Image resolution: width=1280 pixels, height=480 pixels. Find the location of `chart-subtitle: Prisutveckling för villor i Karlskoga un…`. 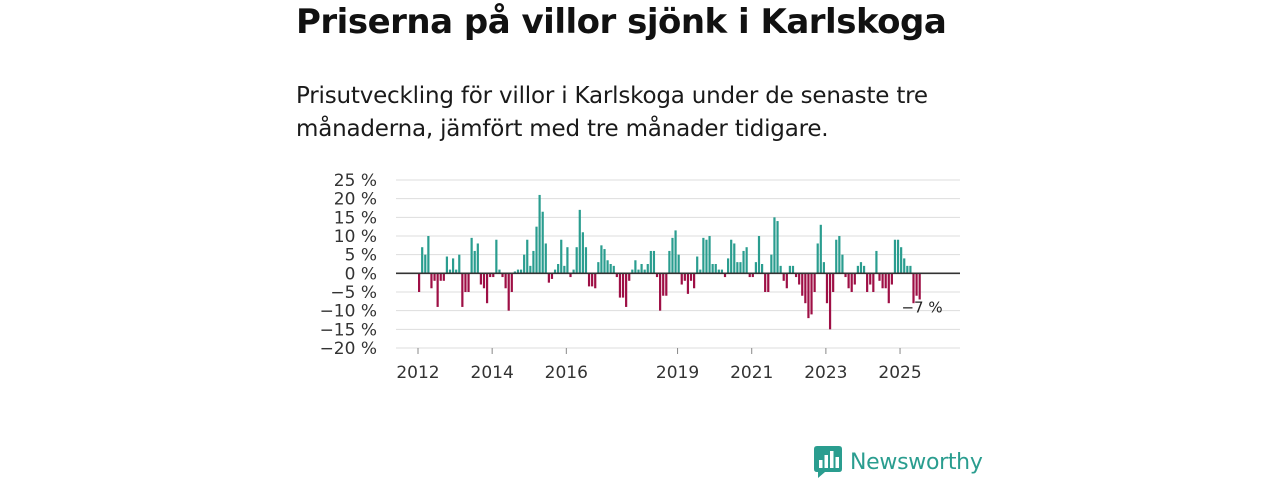

chart-subtitle: Prisutveckling för villor i Karlskoga un… is located at coordinates (612, 112).